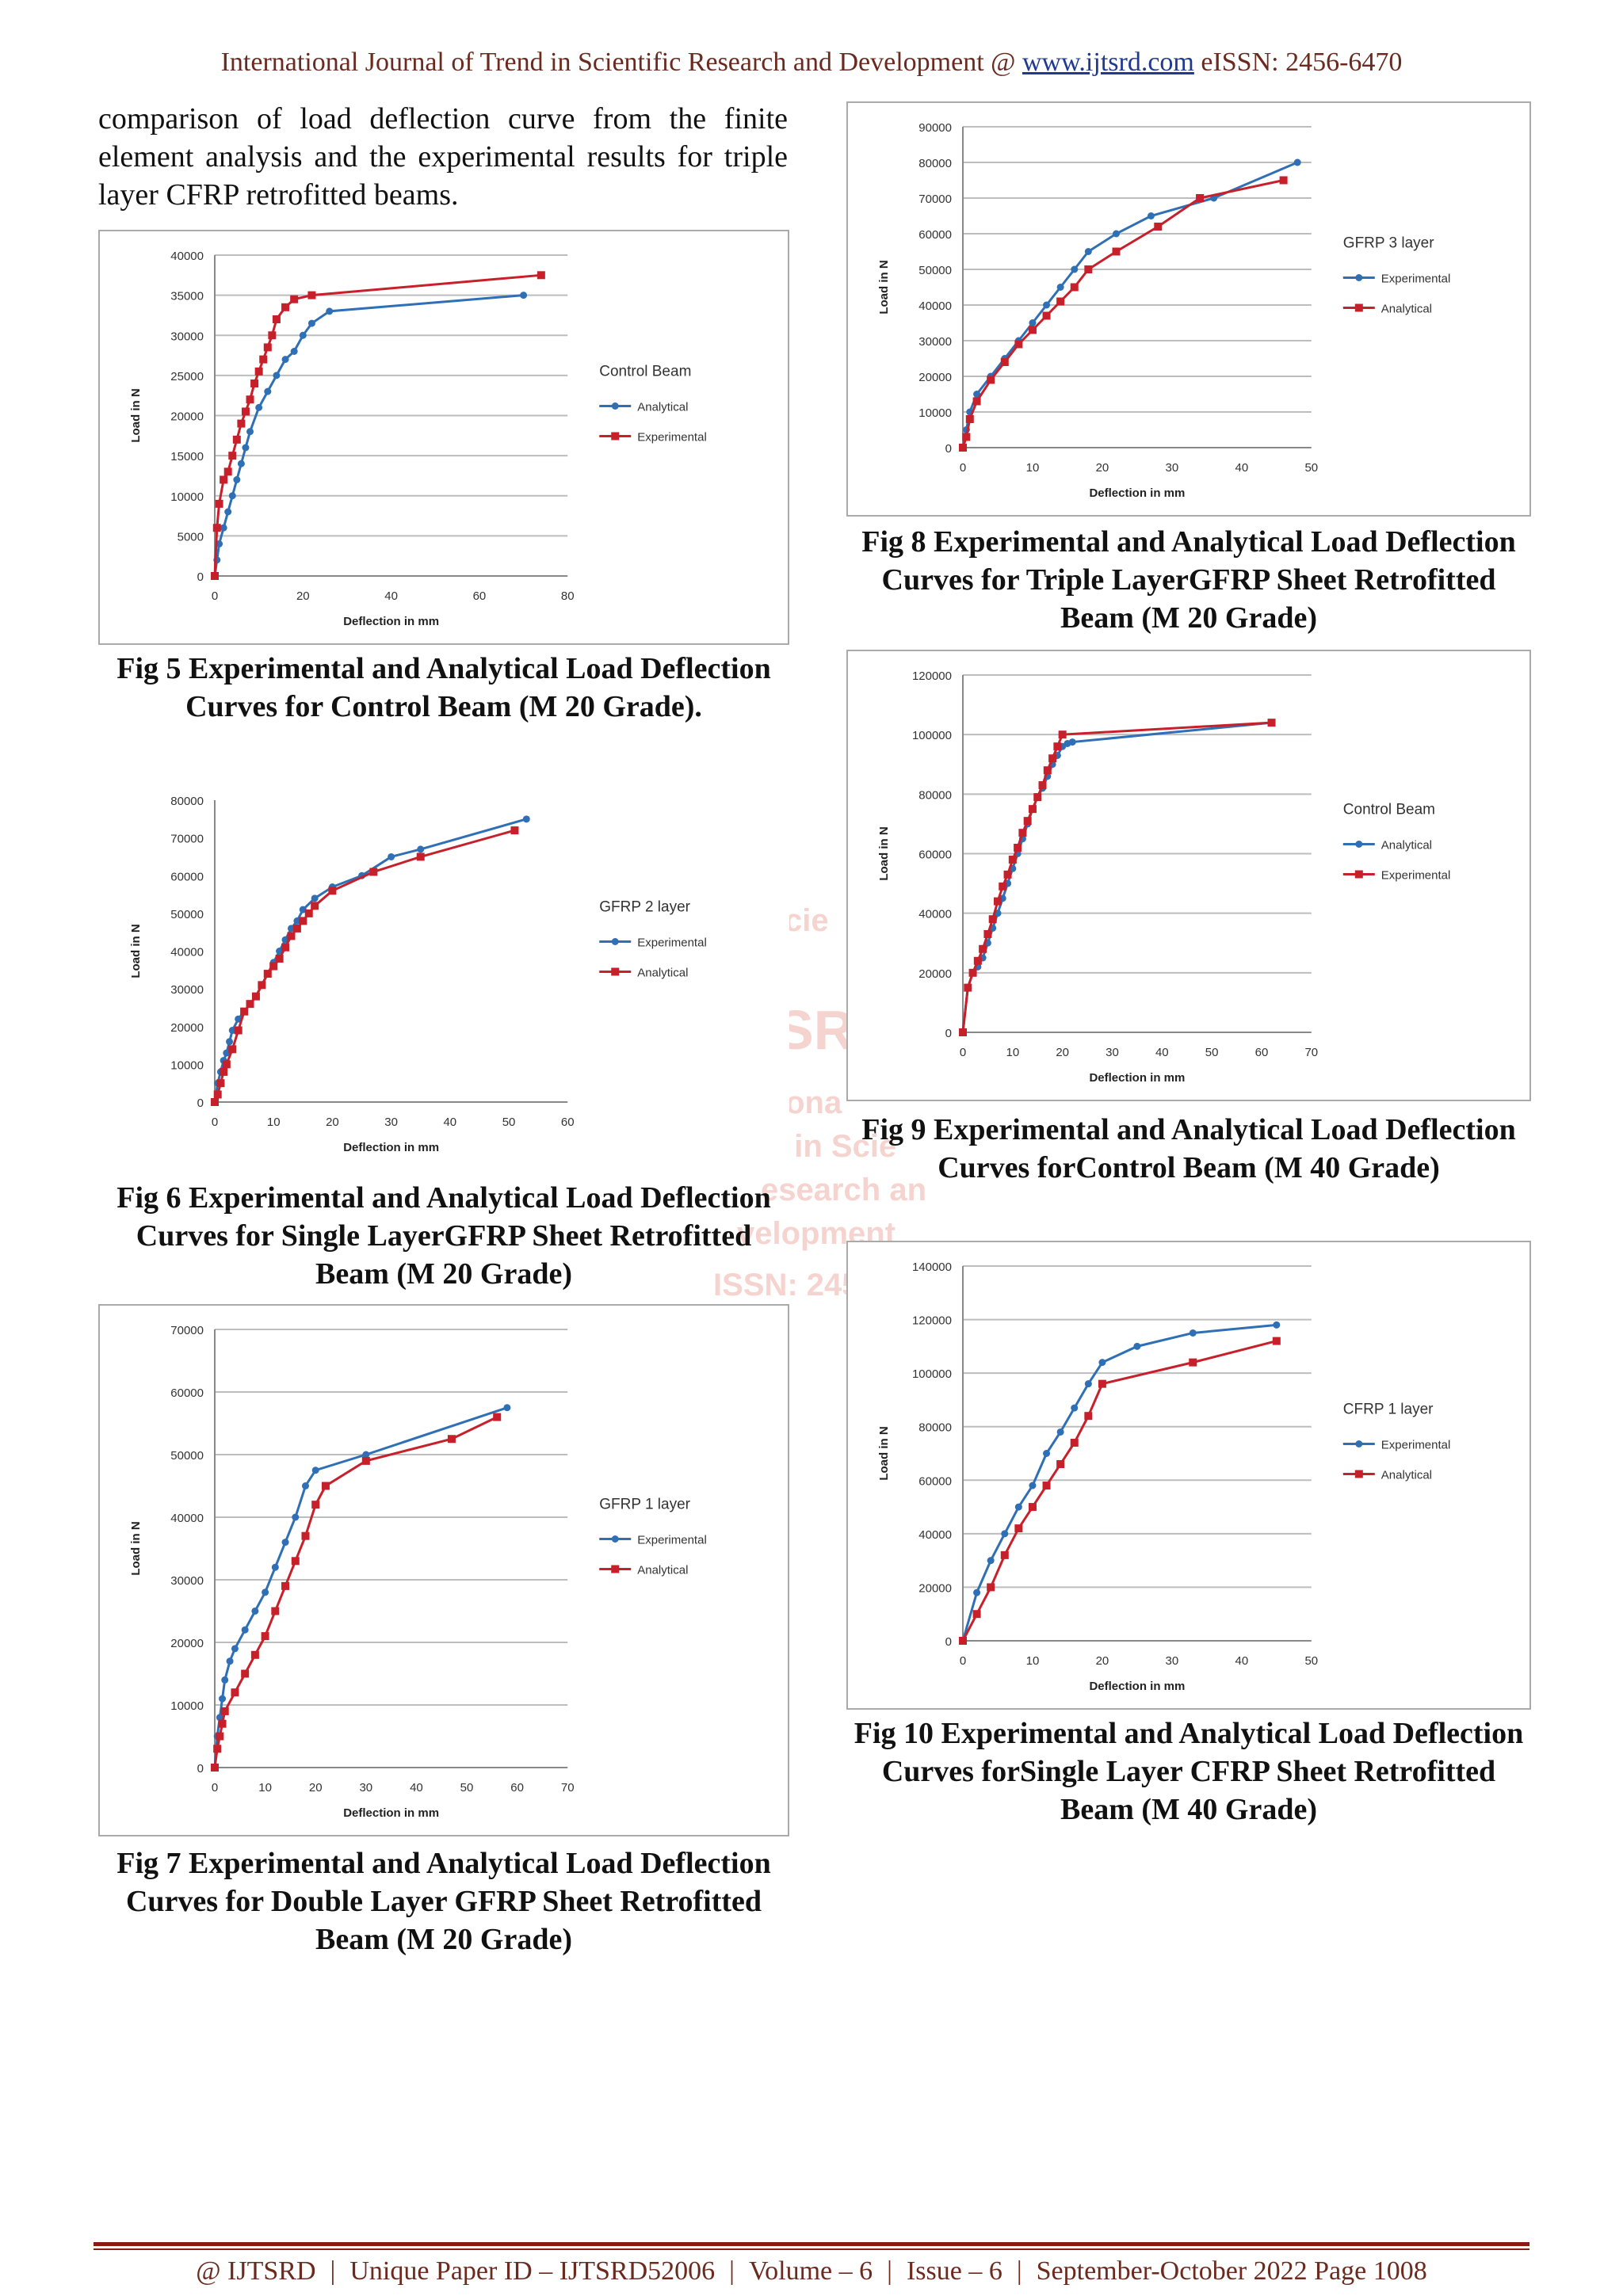 The width and height of the screenshot is (1623, 2296). Describe the element at coordinates (187, 839) in the screenshot. I see `fig6-ytick-label: 70000` at that location.